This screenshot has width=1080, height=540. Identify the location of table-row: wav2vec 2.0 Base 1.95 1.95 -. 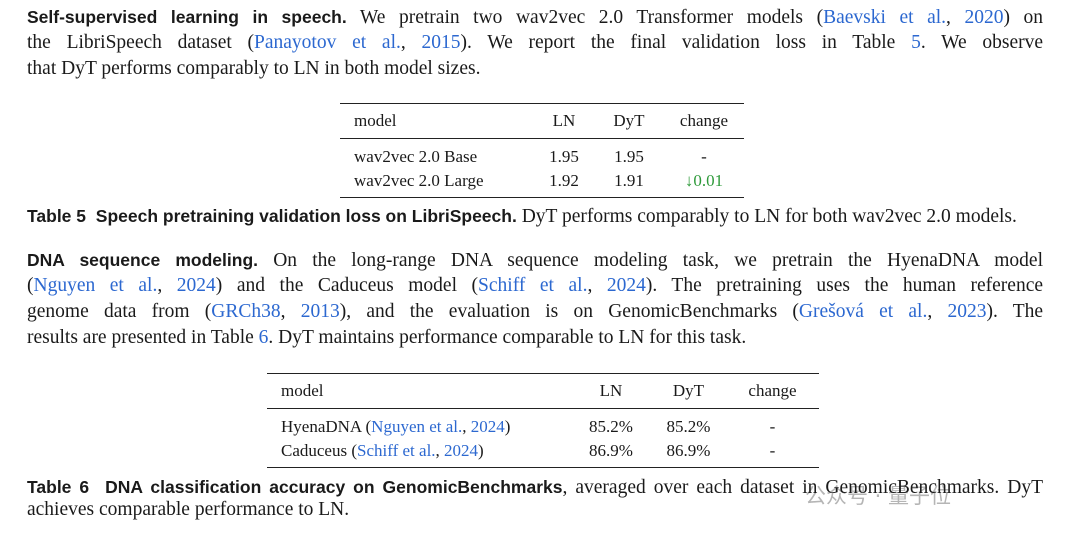
(542, 154).